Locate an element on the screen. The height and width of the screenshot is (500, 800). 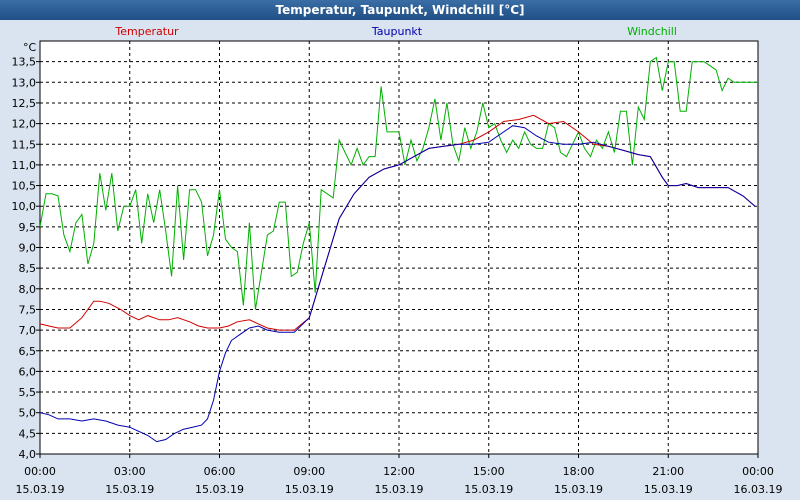
legend-item-temperatur: Temperatur is located at coordinates (146, 31).